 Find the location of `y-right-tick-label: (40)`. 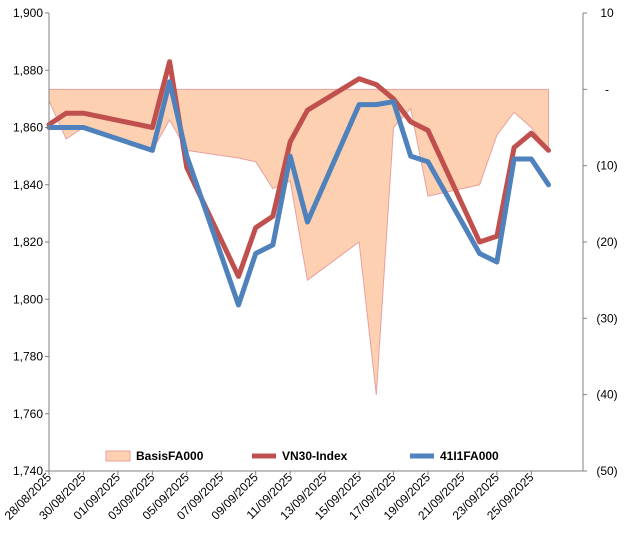

y-right-tick-label: (40) is located at coordinates (606, 395).